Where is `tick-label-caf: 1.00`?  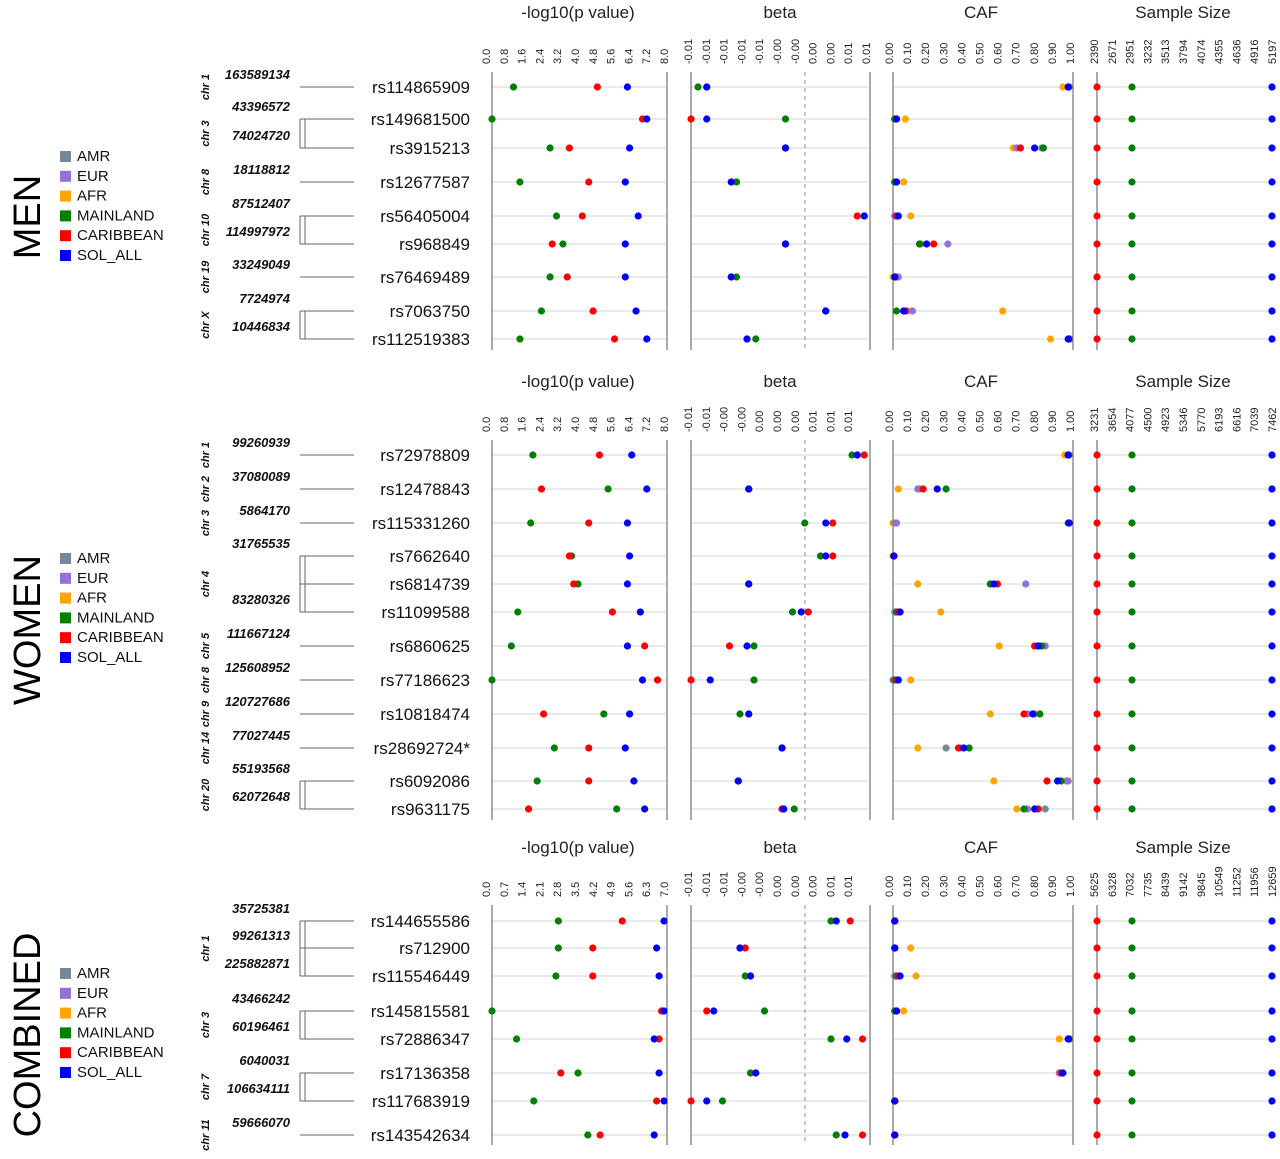
tick-label-caf: 1.00 is located at coordinates (1071, 421).